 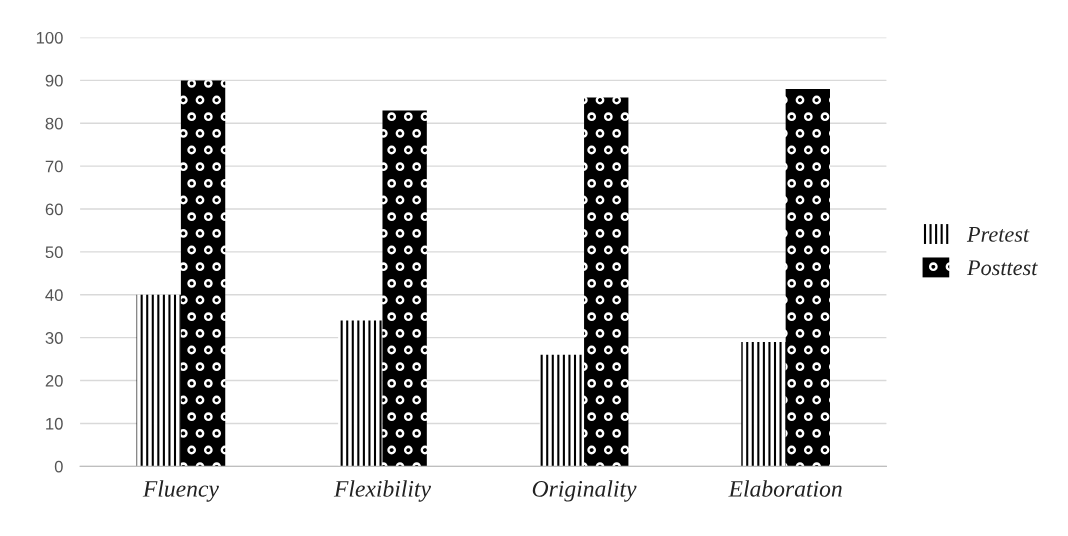 I want to click on x-tick-label: Originality, so click(x=584, y=491).